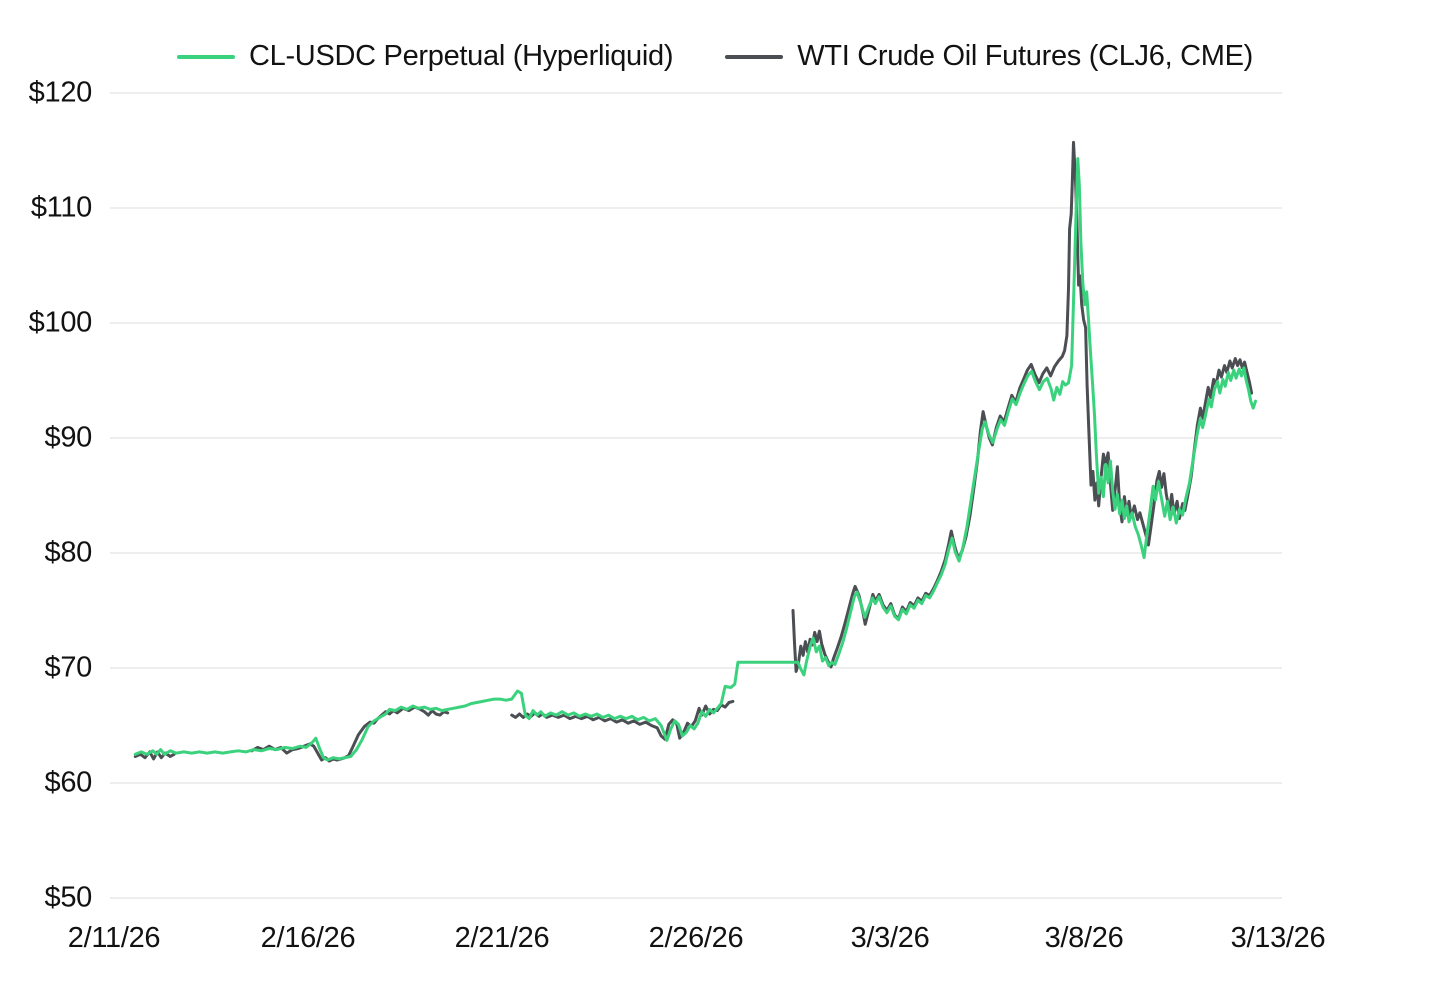 This screenshot has width=1430, height=1003. I want to click on x-tick-label: 3/13/26, so click(1278, 938).